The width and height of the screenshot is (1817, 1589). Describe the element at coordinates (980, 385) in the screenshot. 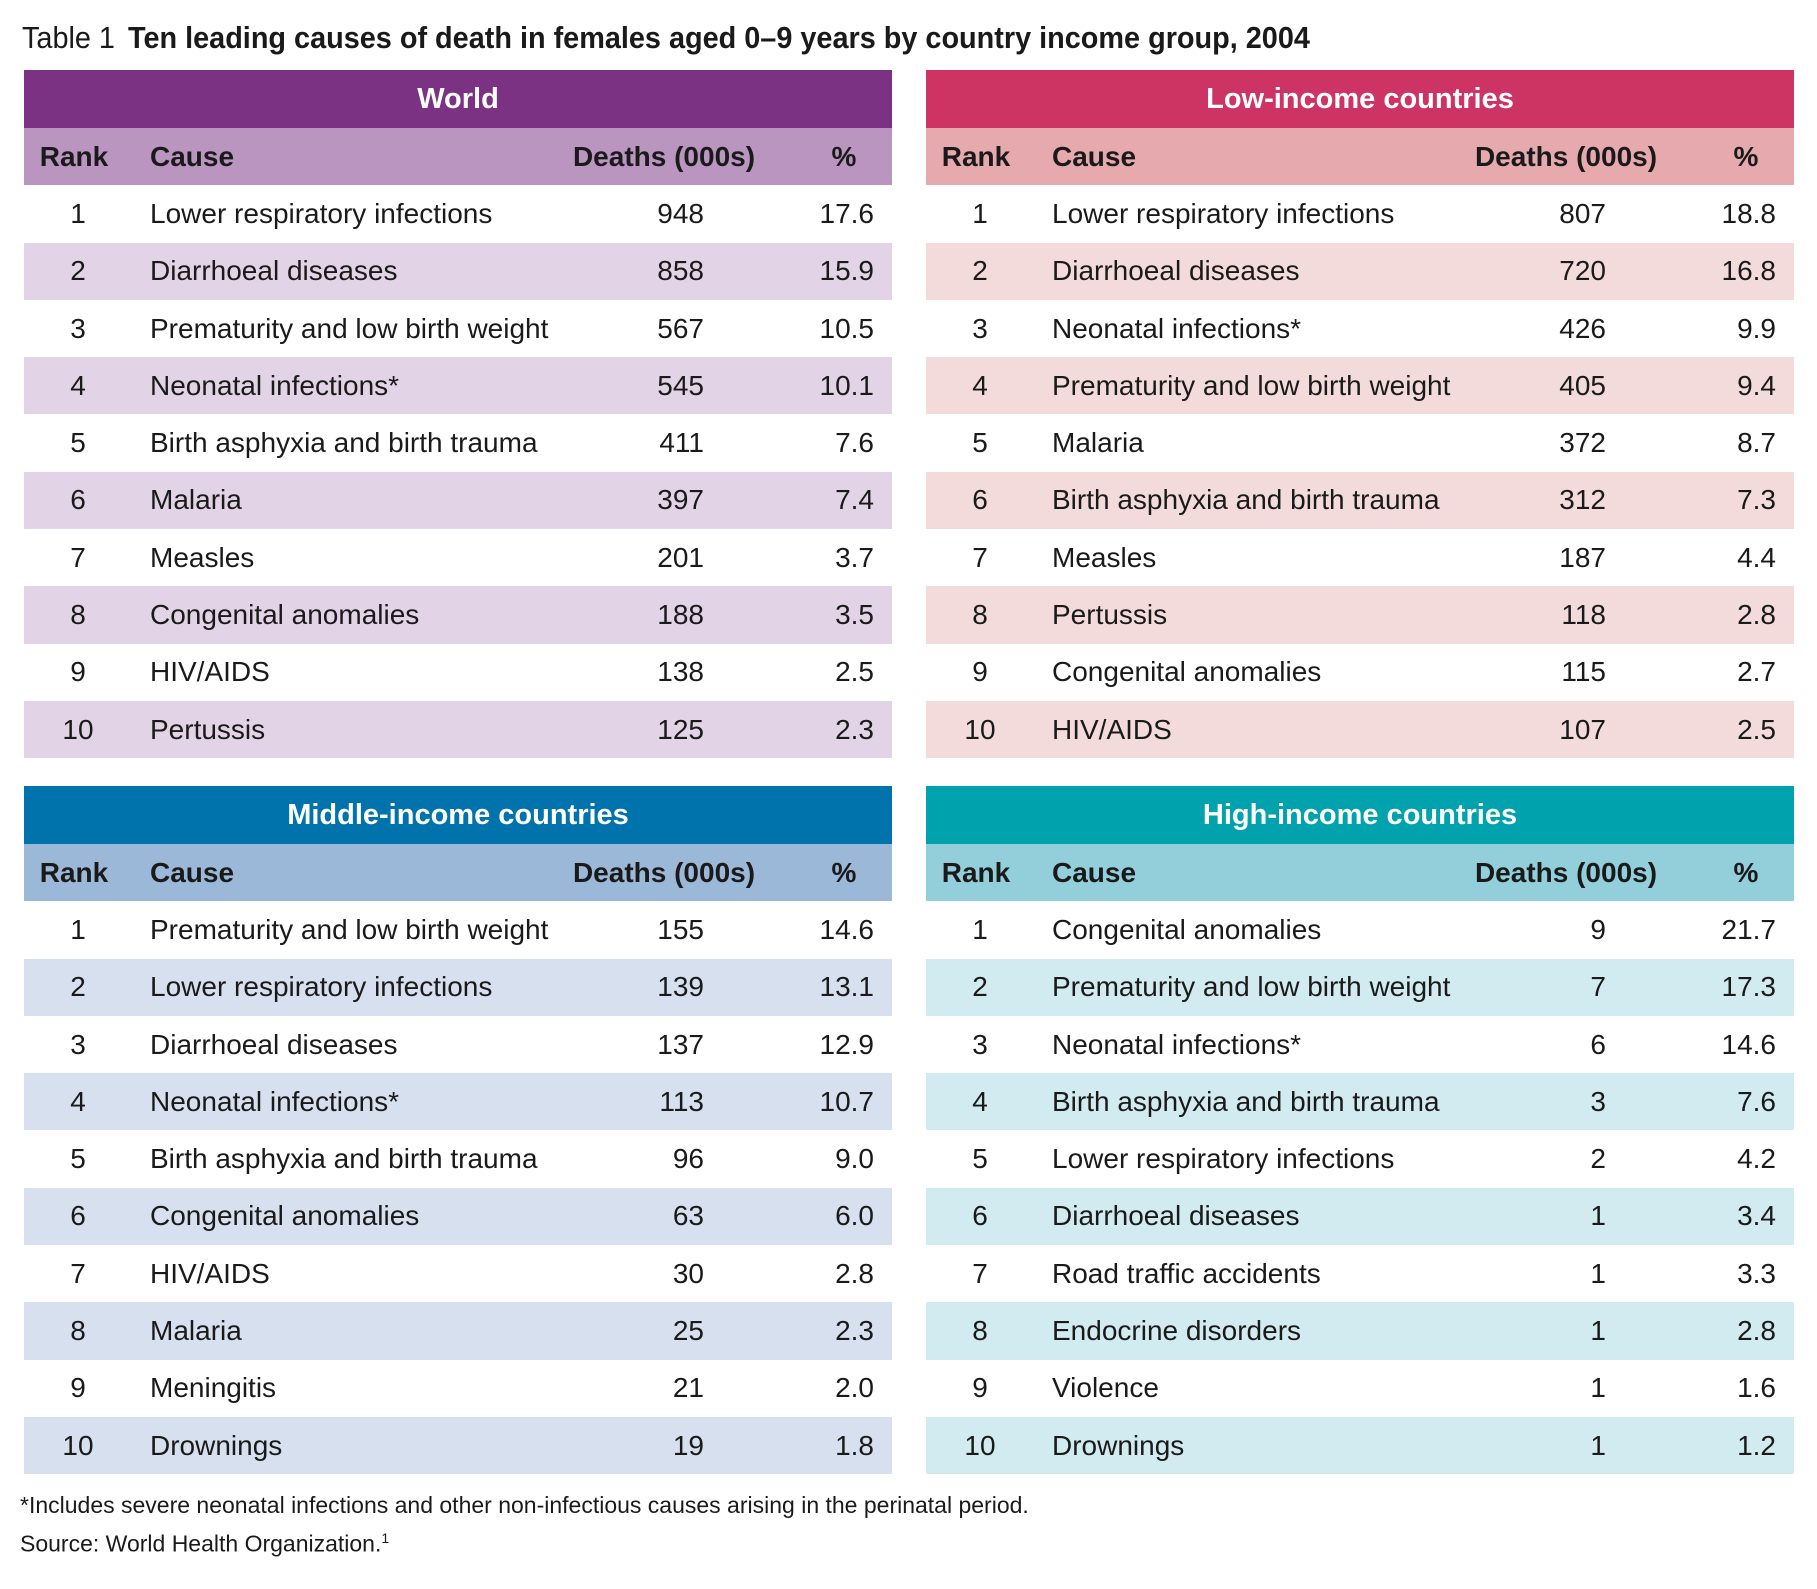

I see `cell-rank: 4` at that location.